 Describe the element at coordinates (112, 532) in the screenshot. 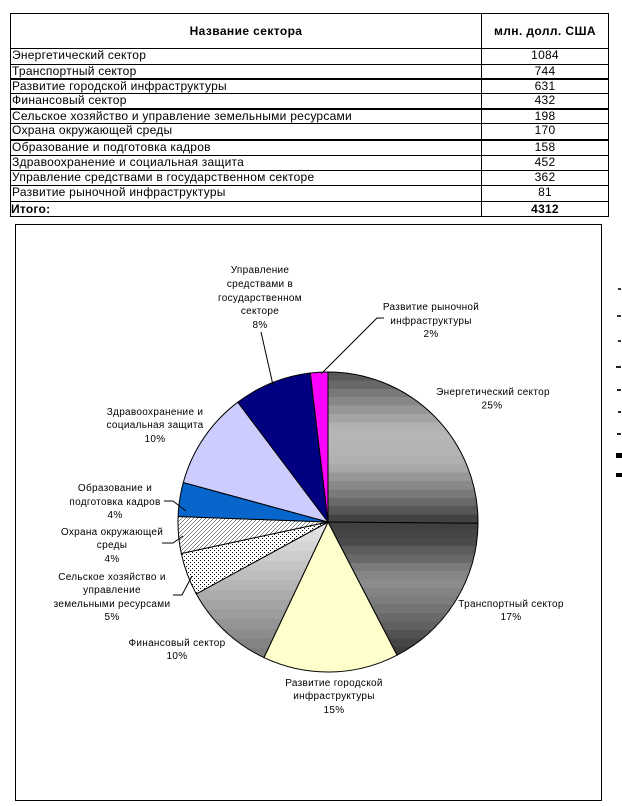

I see `svg-text: Охрана окружающей` at that location.